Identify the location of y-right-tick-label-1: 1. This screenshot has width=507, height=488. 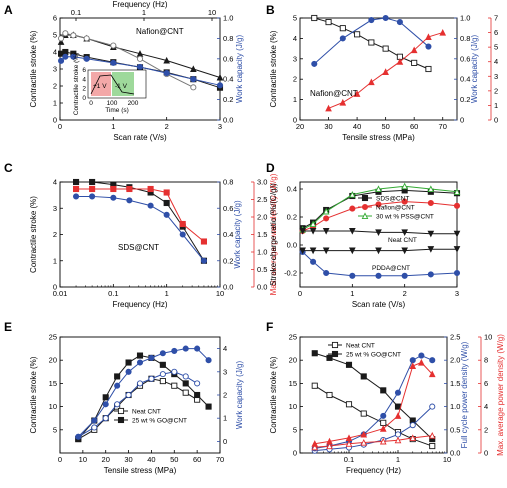
(225, 418).